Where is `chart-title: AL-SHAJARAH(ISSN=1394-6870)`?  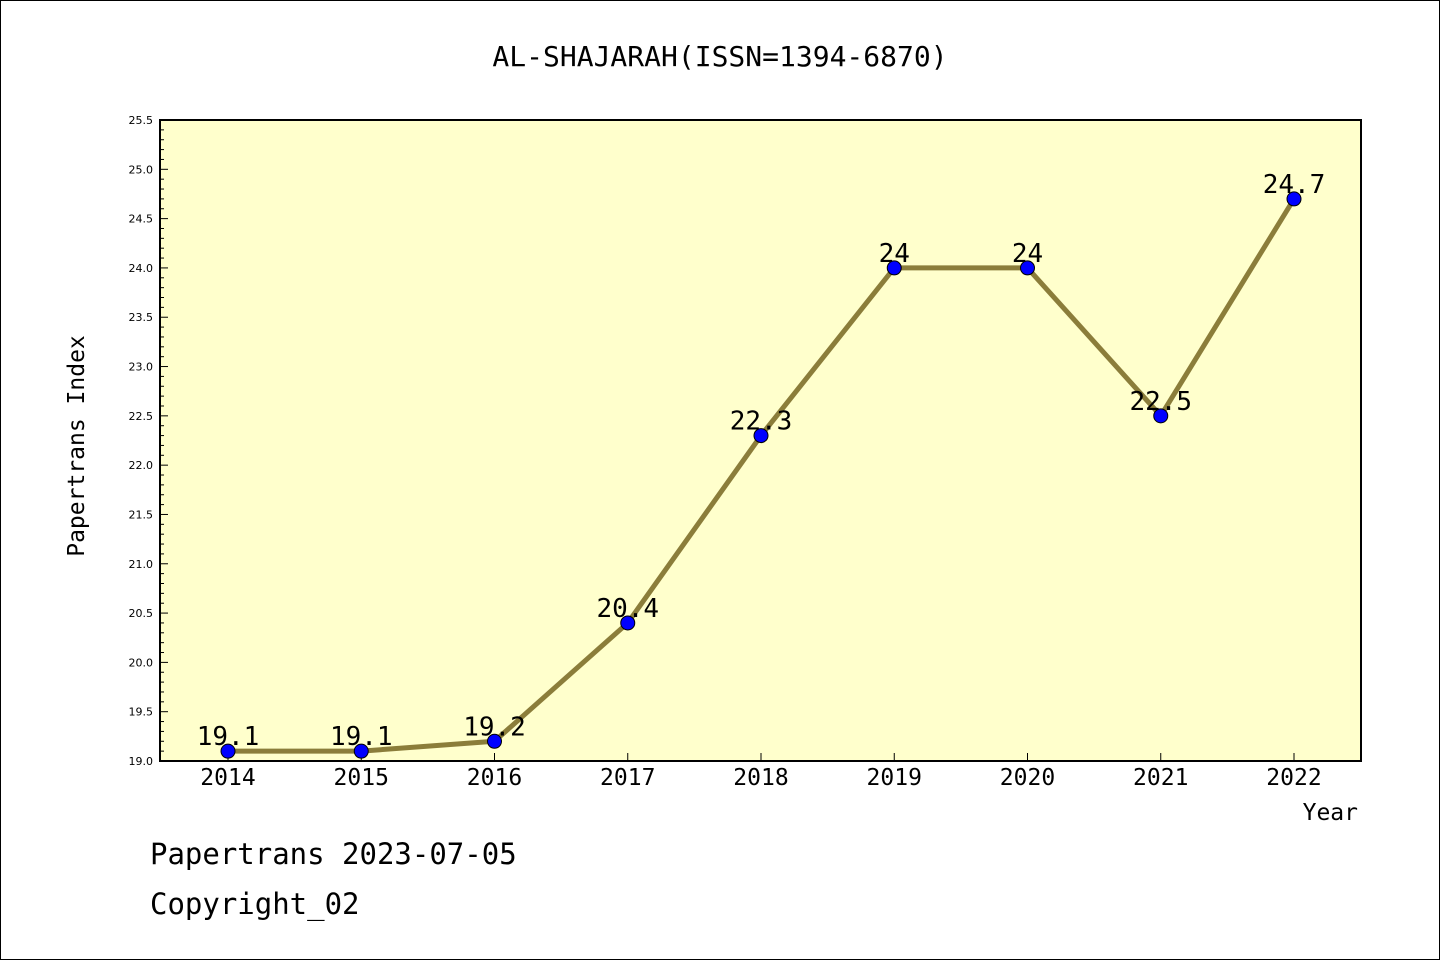
chart-title: AL-SHAJARAH(ISSN=1394-6870) is located at coordinates (719, 56).